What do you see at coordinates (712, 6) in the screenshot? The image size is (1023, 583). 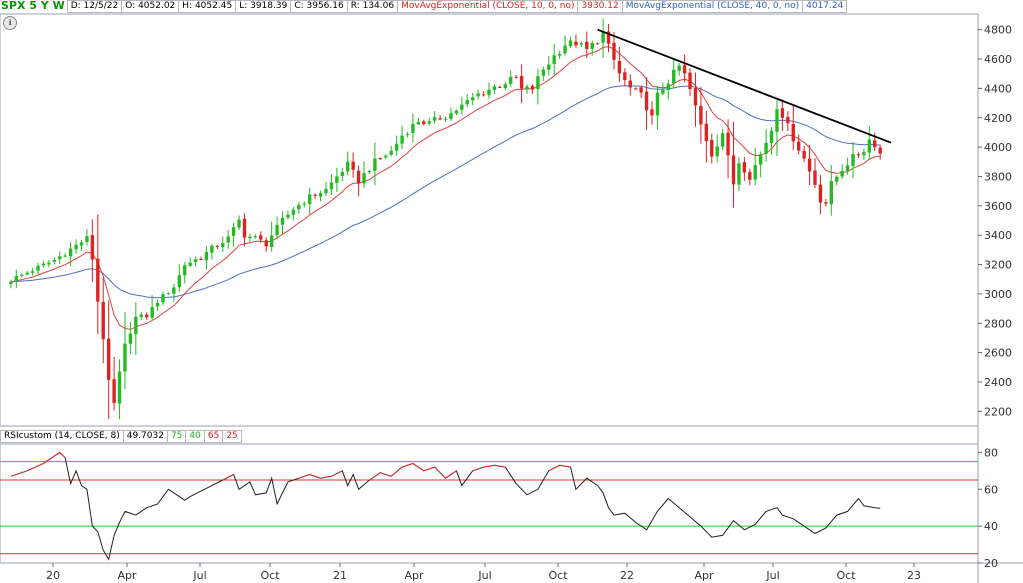 I see `ema40-label: MovAvgExponential (CLOSE, 40, 0, no)` at bounding box center [712, 6].